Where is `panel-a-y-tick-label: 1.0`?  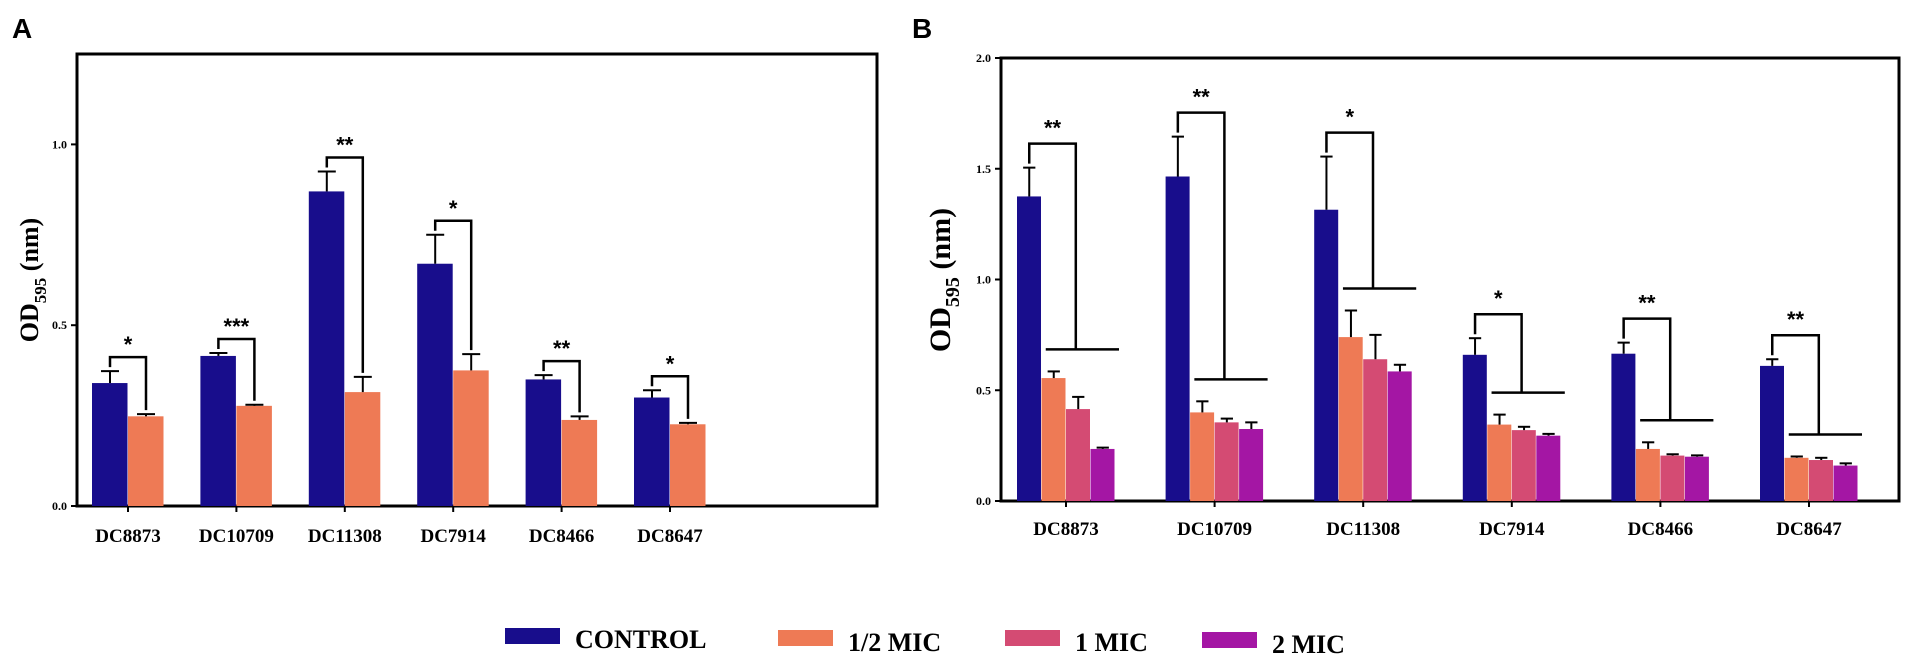
panel-a-y-tick-label: 1.0 is located at coordinates (59, 144).